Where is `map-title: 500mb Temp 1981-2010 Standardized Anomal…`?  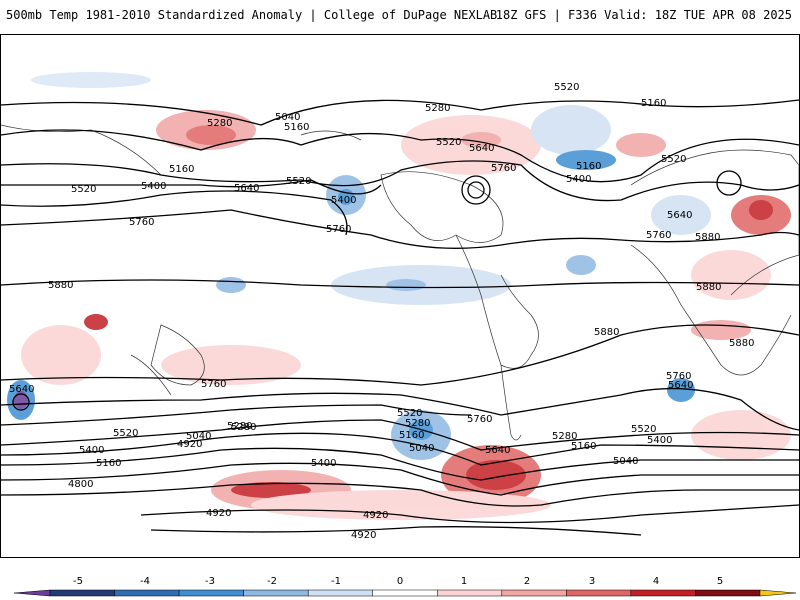 map-title: 500mb Temp 1981-2010 Standardized Anomal… is located at coordinates (252, 15).